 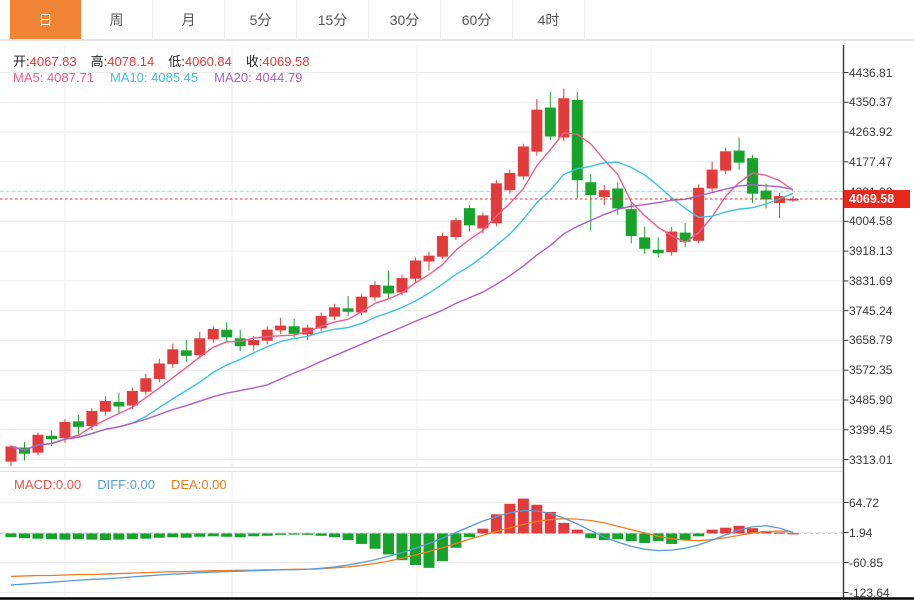 I want to click on macd-axis-label: 1.94, so click(x=861, y=532).